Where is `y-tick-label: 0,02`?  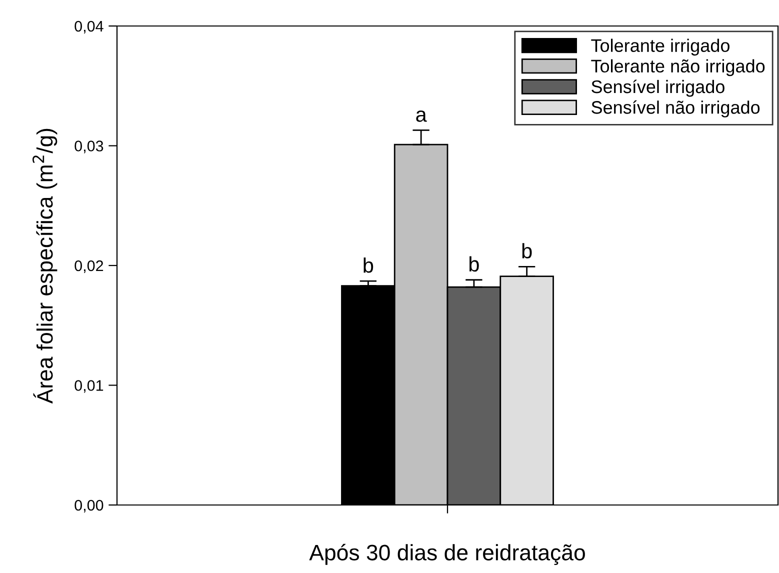 y-tick-label: 0,02 is located at coordinates (89, 266).